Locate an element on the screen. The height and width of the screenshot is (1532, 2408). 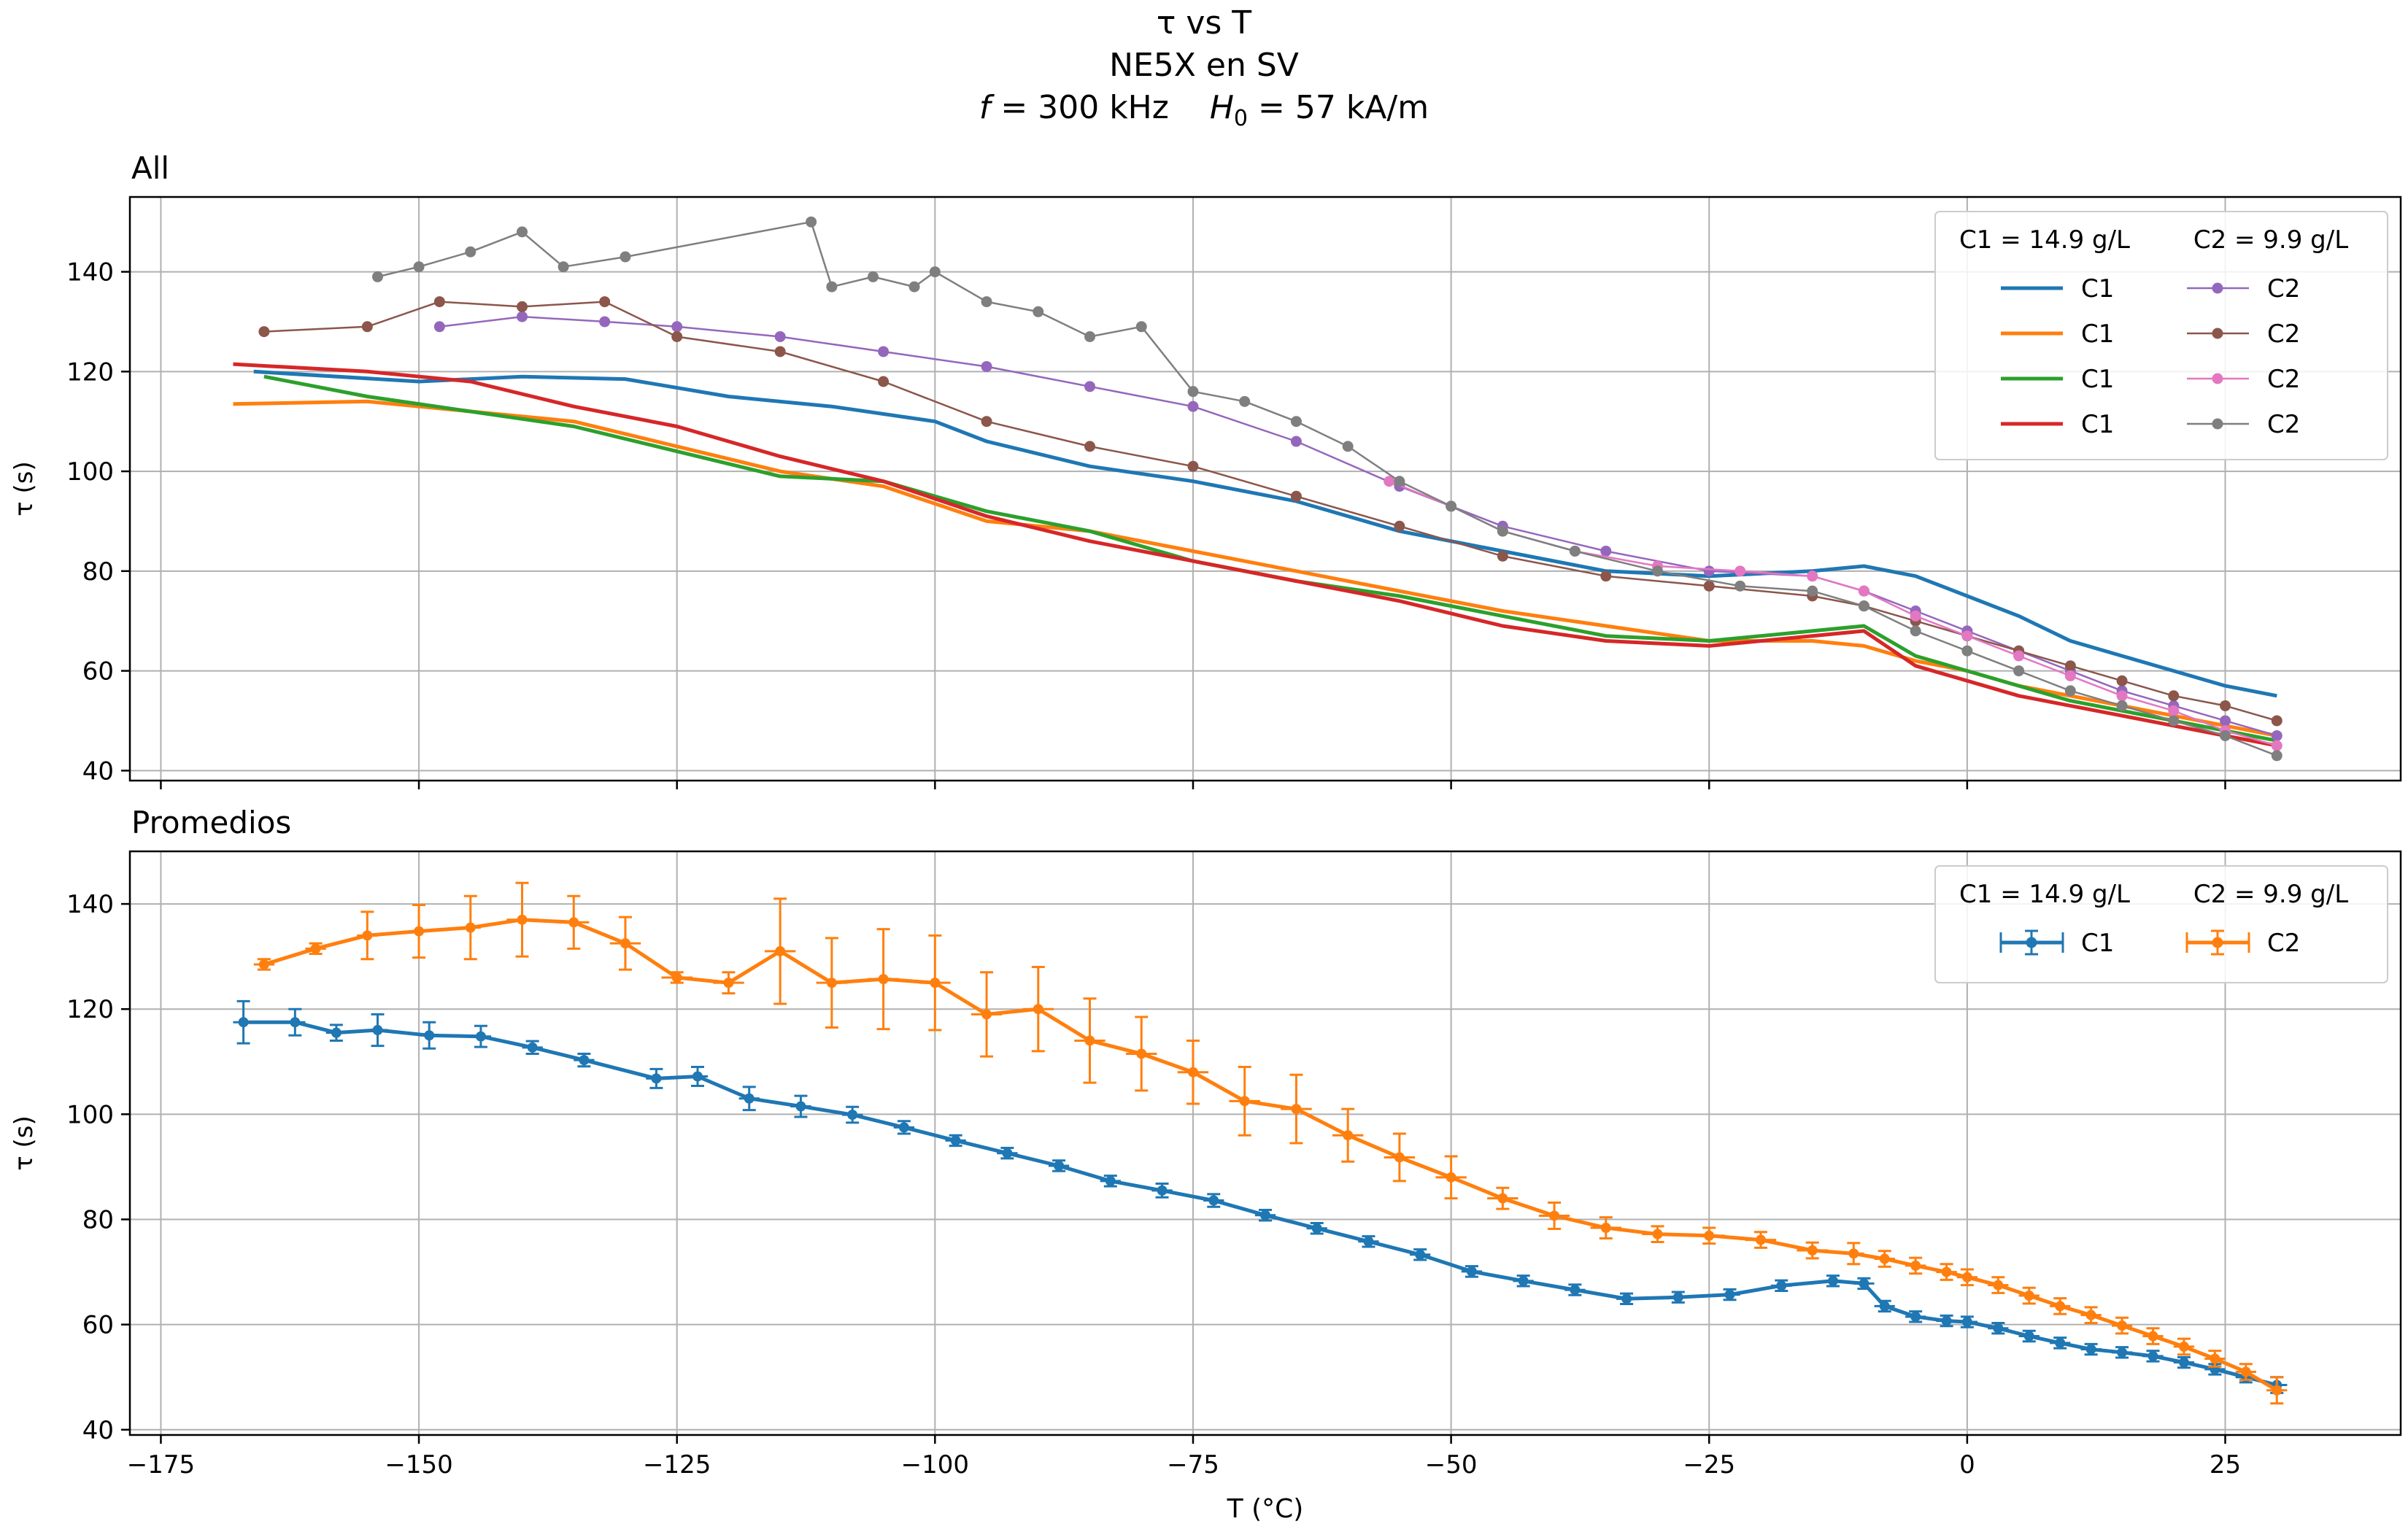
legend-label: C2 is located at coordinates (2283, 380).